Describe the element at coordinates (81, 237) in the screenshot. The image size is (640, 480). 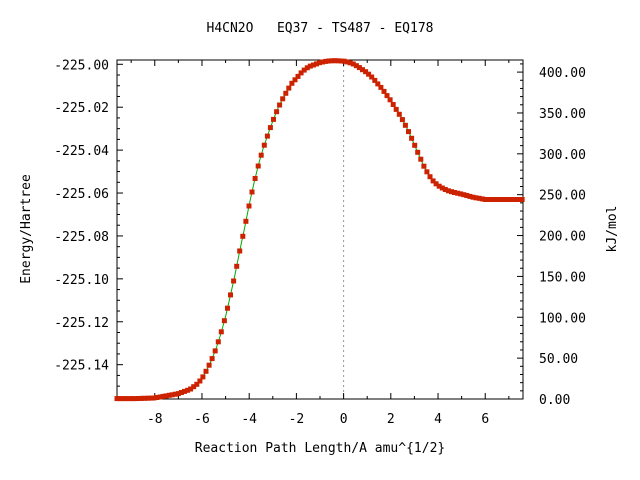
I see `y-tick-label: -225.08` at that location.